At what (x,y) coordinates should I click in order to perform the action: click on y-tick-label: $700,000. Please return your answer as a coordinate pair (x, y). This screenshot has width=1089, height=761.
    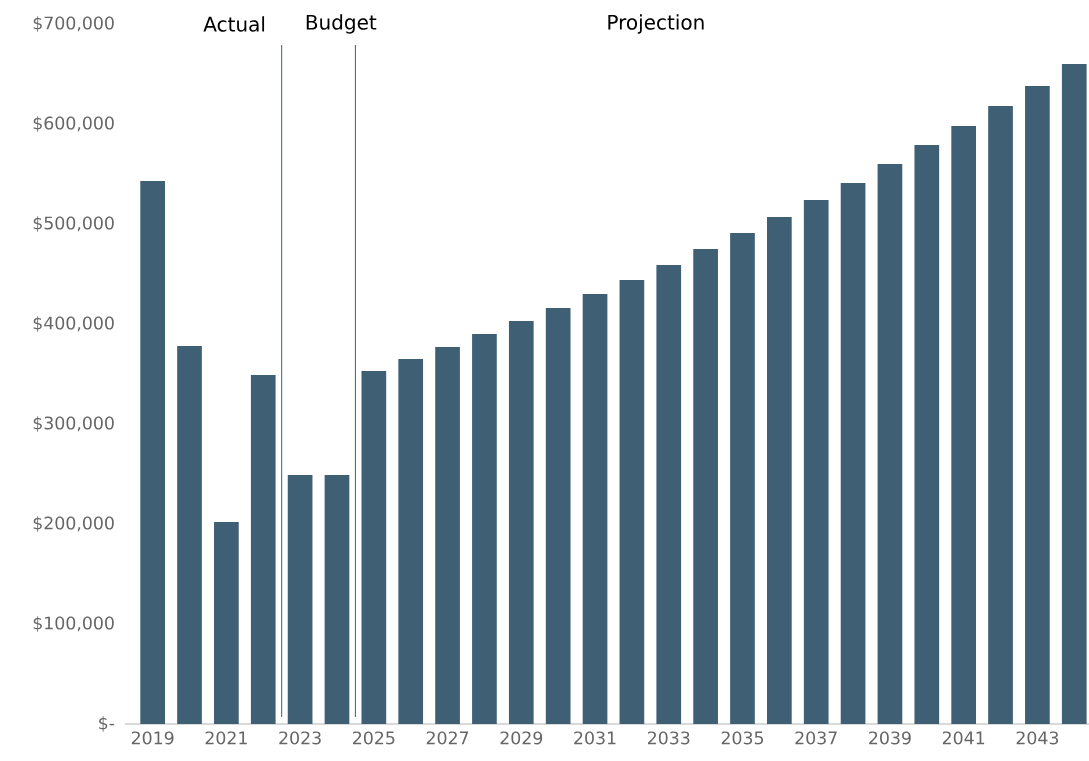
    Looking at the image, I should click on (73, 24).